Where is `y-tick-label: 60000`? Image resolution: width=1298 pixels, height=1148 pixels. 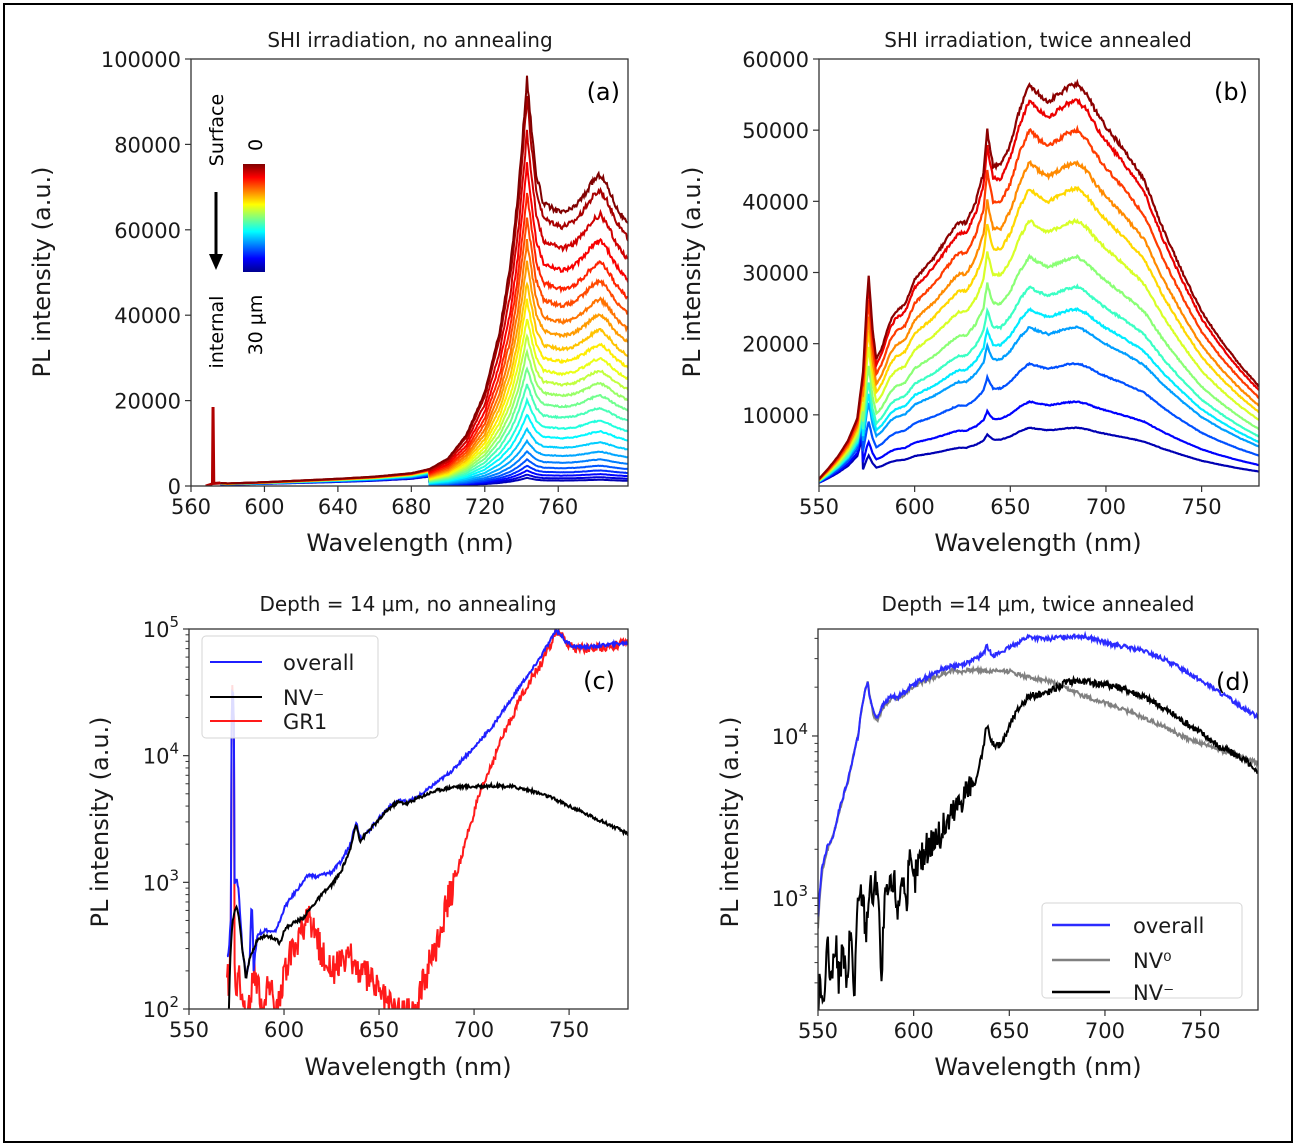
y-tick-label: 60000 is located at coordinates (147, 231).